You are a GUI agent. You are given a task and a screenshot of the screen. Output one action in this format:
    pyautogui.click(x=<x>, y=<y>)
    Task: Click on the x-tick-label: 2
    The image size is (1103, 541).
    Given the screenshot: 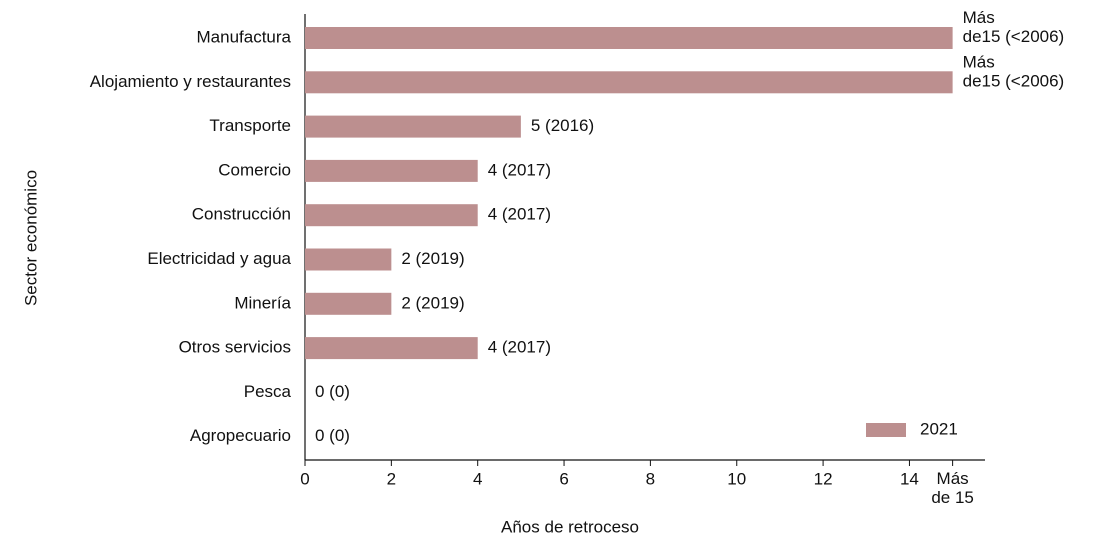 What is the action you would take?
    pyautogui.click(x=391, y=478)
    